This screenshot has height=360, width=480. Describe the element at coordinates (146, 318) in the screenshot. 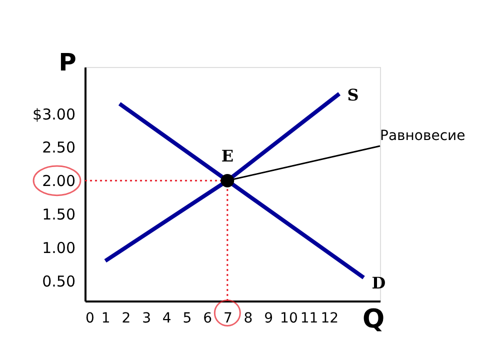

I see `x-tick-label: 3` at that location.